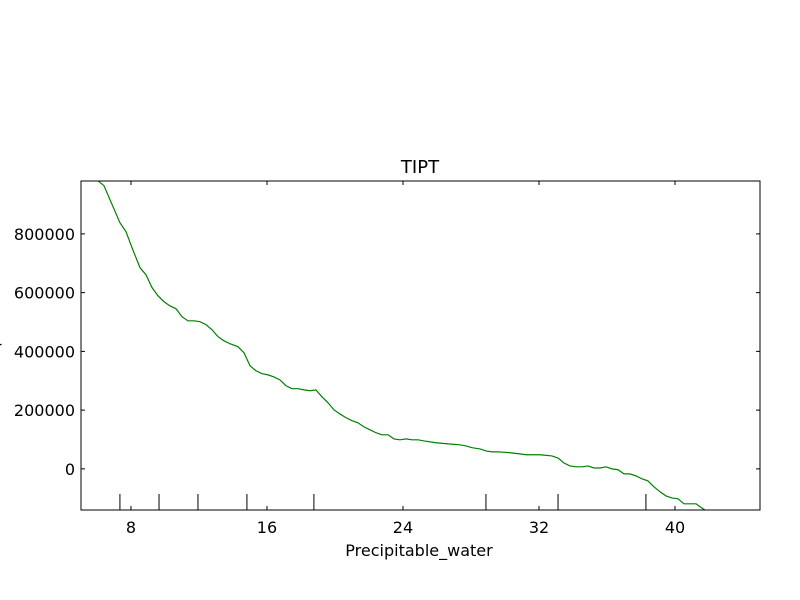  What do you see at coordinates (44, 293) in the screenshot?
I see `y-tick-label: 600000` at bounding box center [44, 293].